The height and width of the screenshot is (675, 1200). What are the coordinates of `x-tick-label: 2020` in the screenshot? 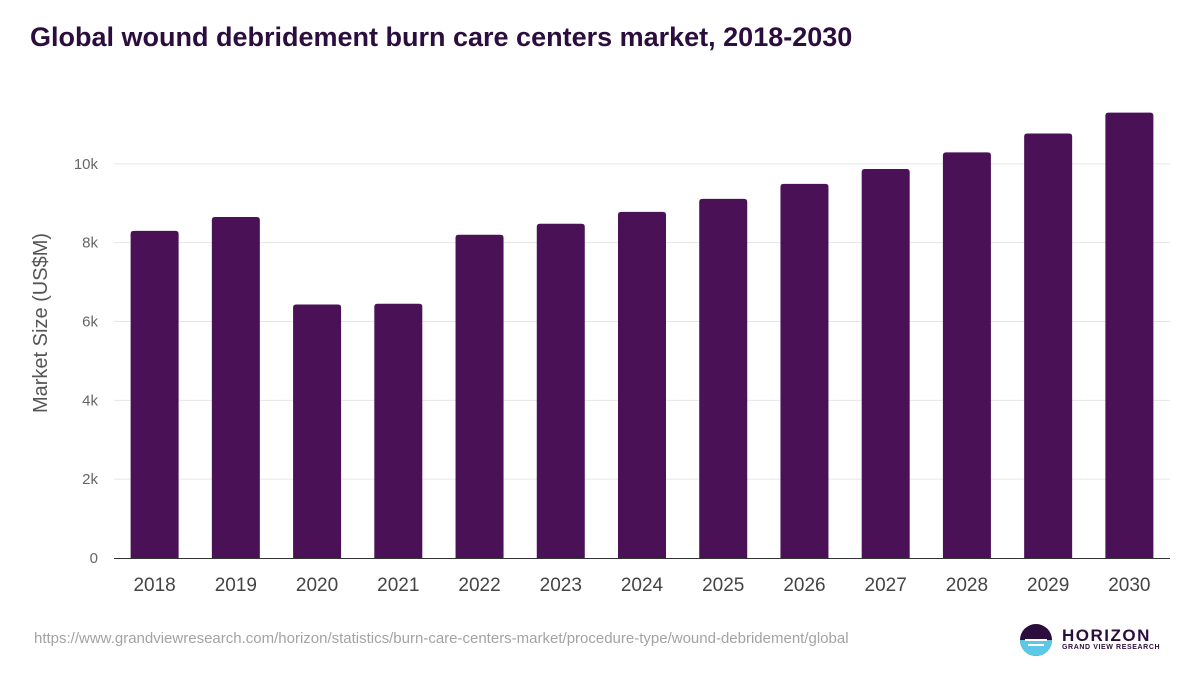 It's located at (317, 585).